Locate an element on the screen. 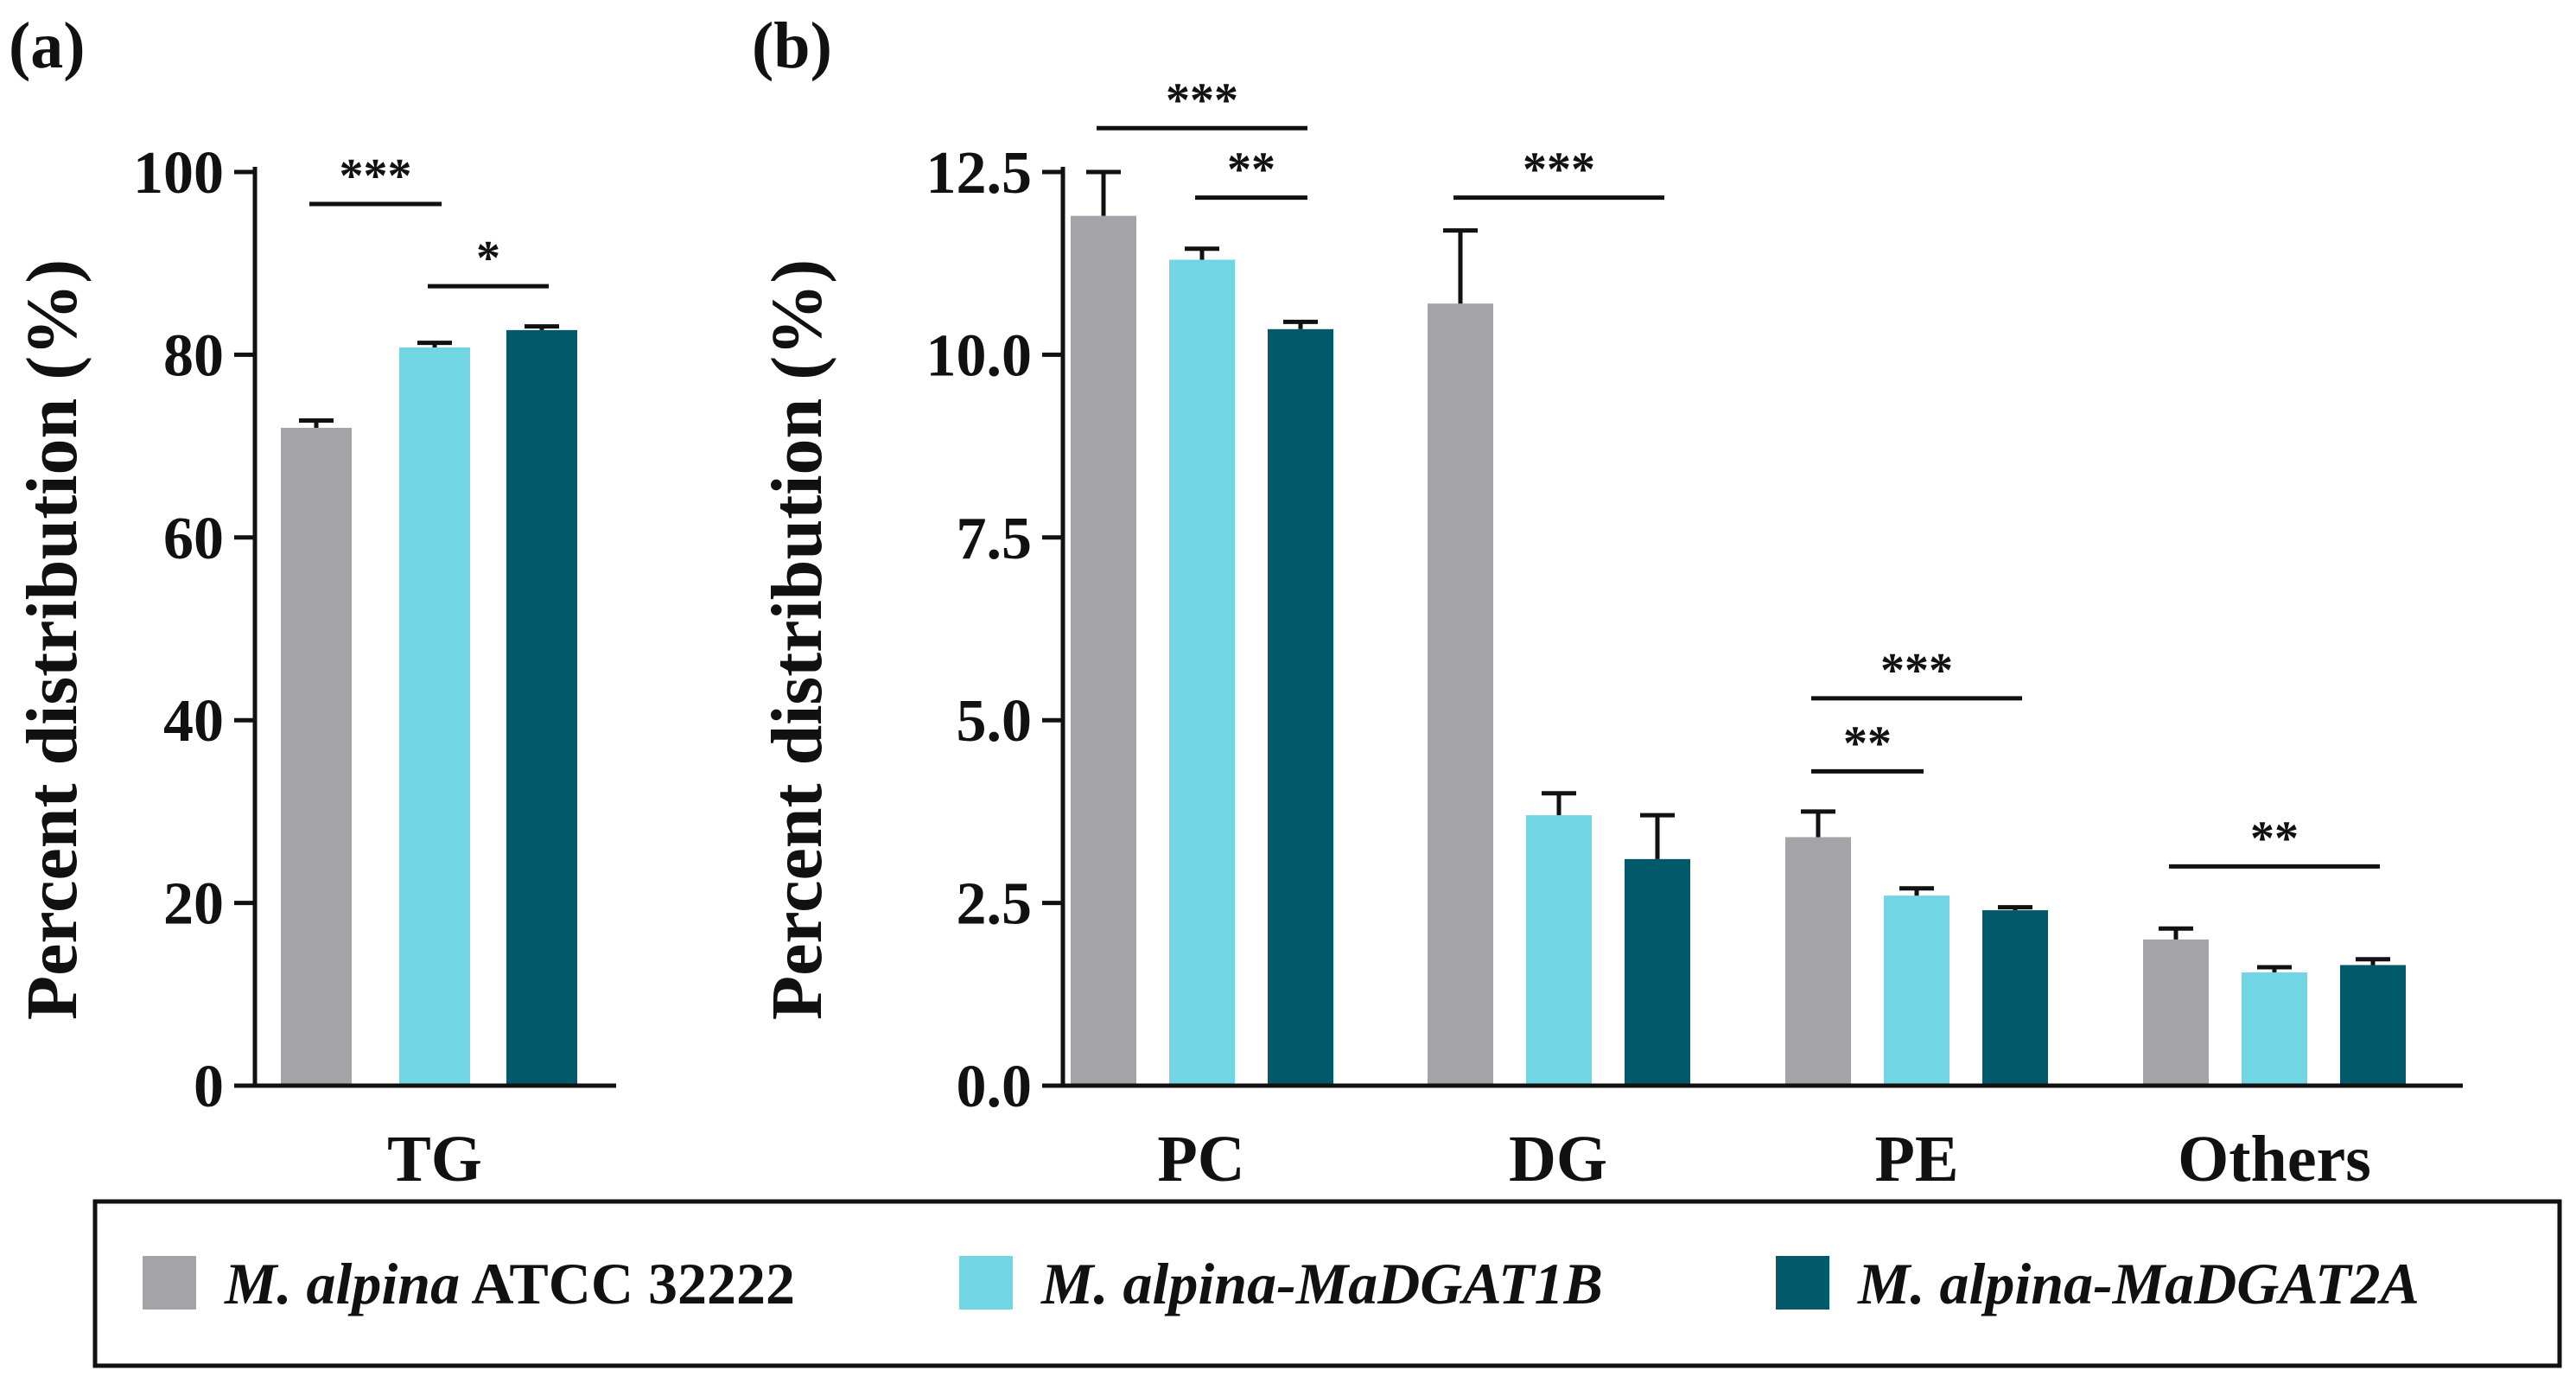 The image size is (2576, 1383). significance-b-3: *** is located at coordinates (1916, 672).